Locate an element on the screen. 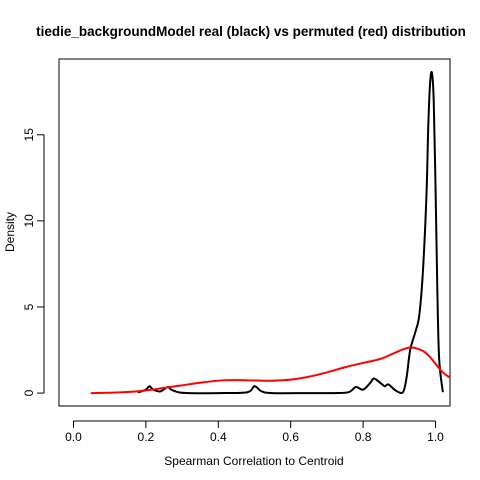 This screenshot has width=480, height=480. y-tick-label: 0 is located at coordinates (29, 392).